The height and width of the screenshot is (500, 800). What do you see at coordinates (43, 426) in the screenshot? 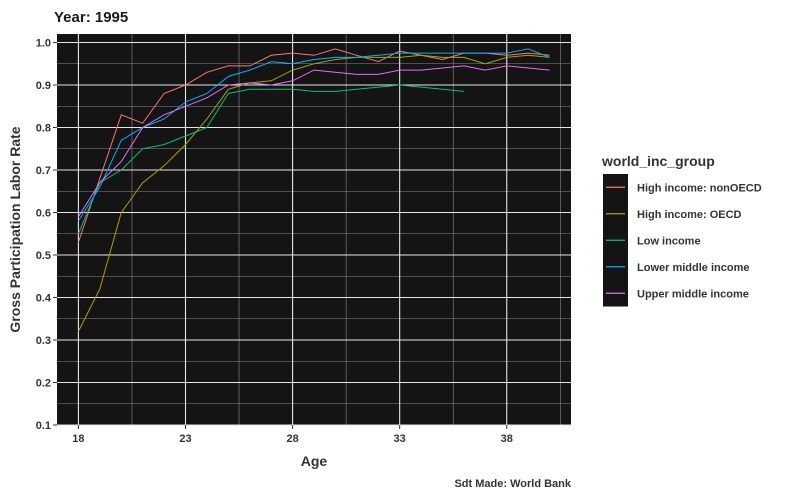
I see `y-tick-label: 0.1` at bounding box center [43, 426].